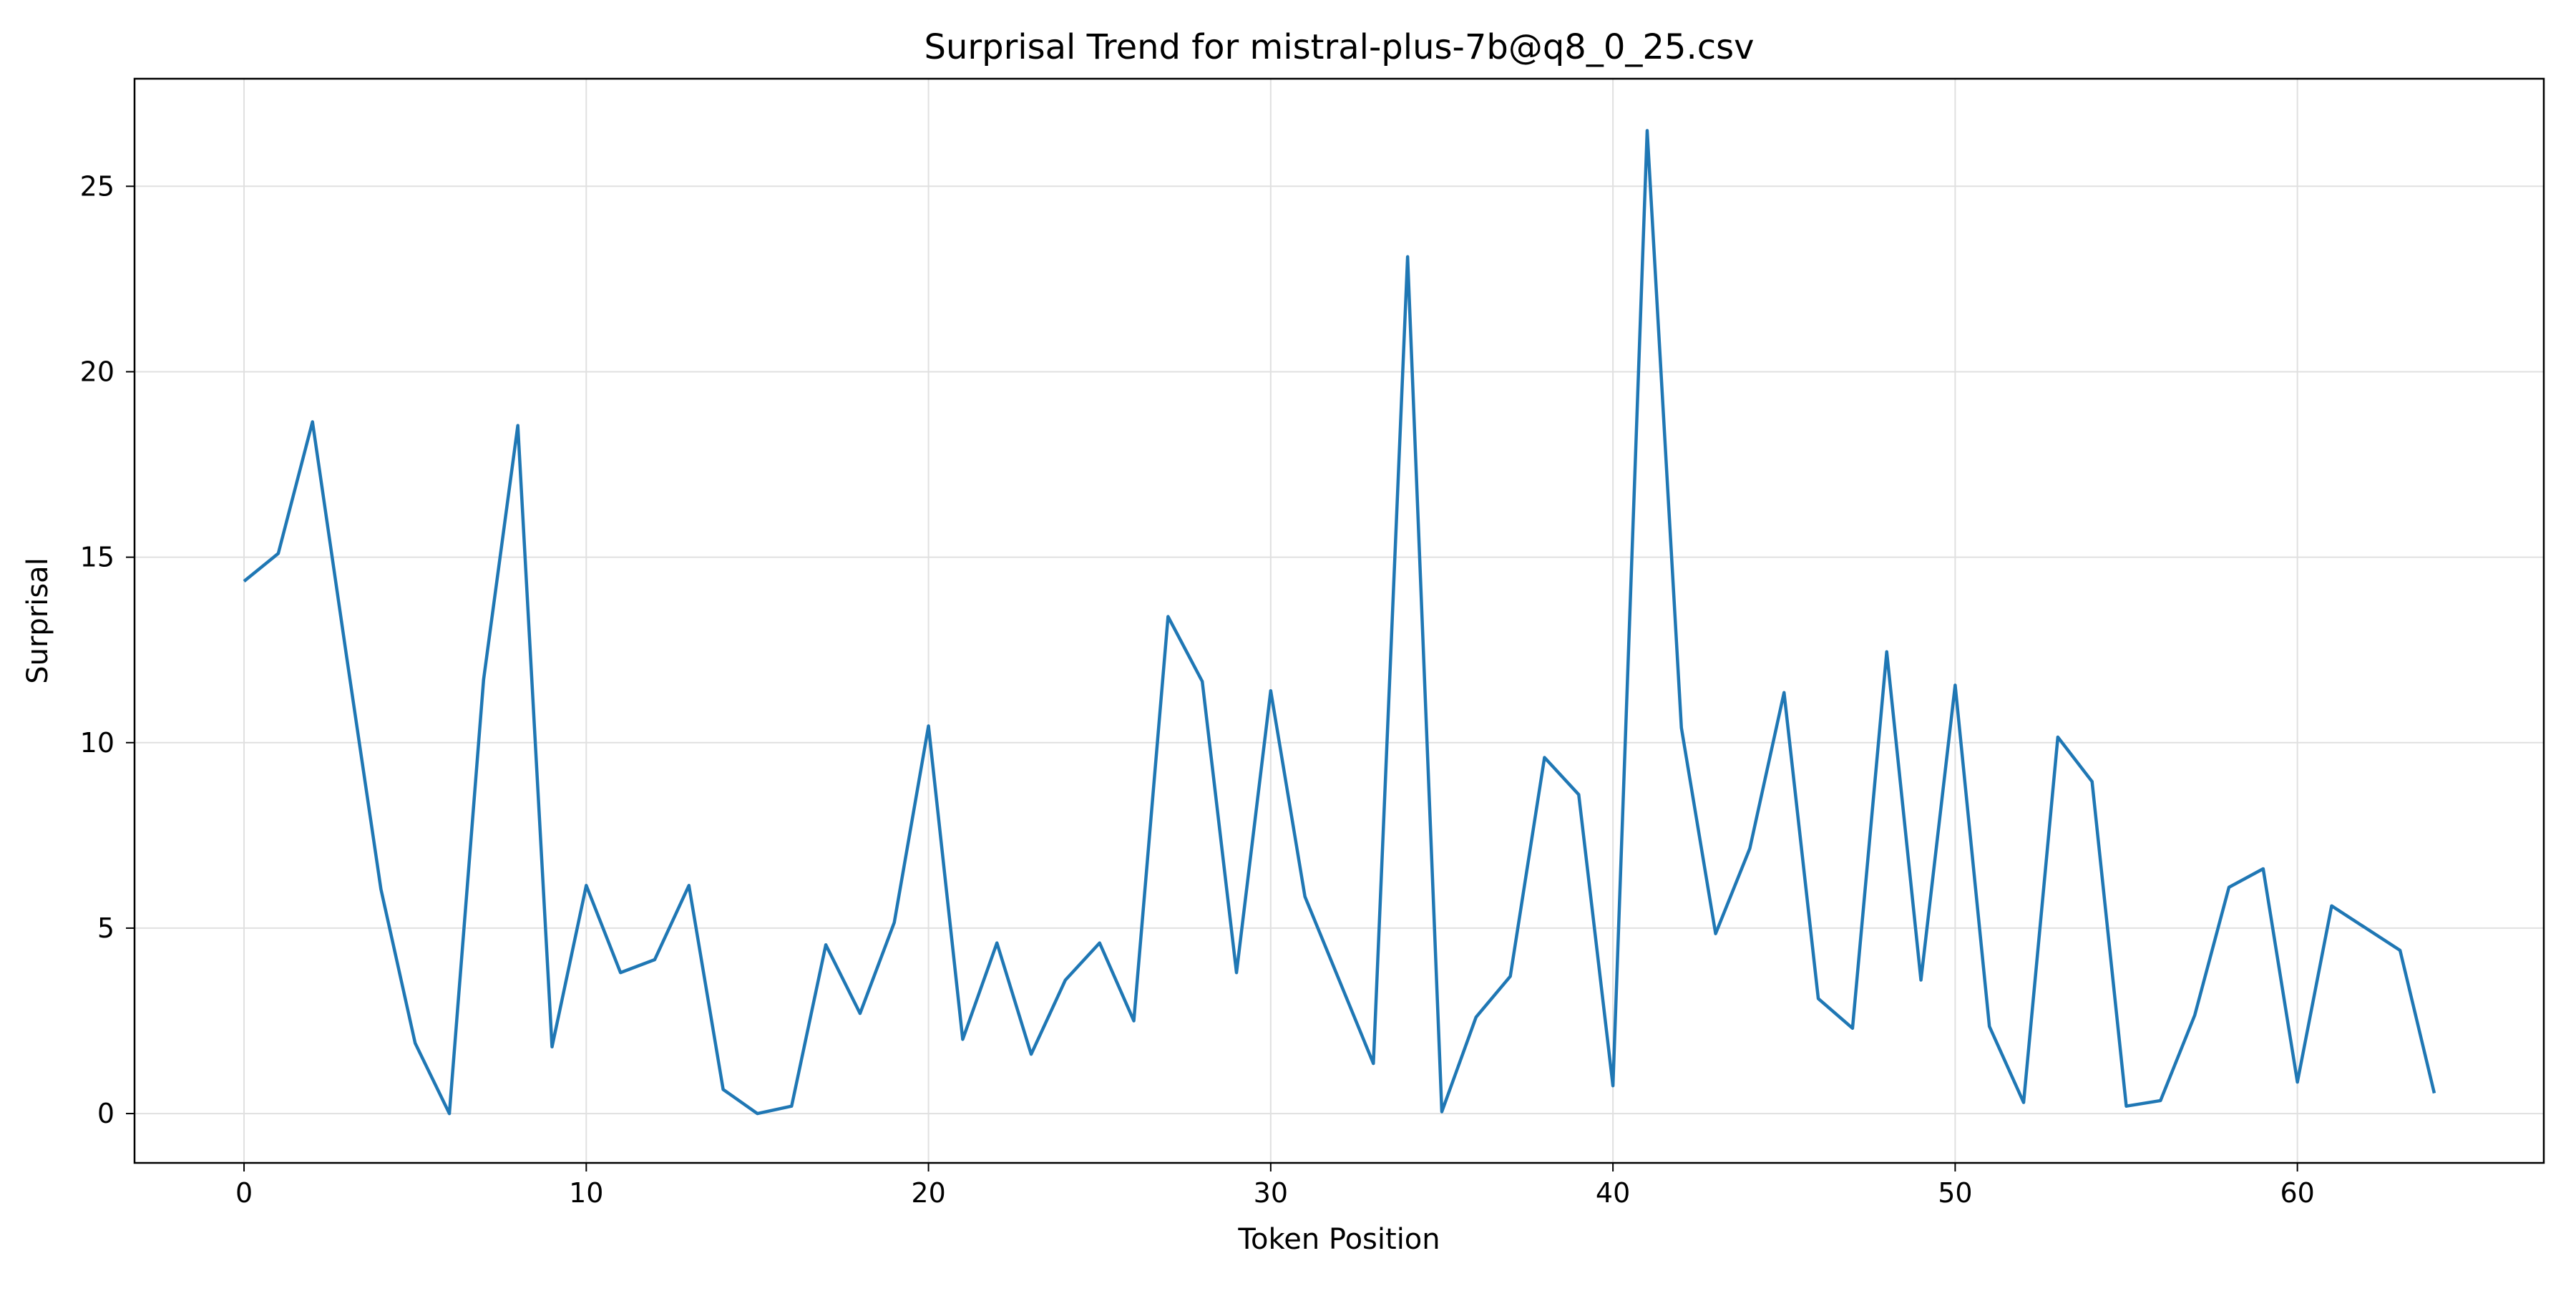 This screenshot has width=2576, height=1291. Describe the element at coordinates (244, 1193) in the screenshot. I see `x-tick-label: 0` at that location.